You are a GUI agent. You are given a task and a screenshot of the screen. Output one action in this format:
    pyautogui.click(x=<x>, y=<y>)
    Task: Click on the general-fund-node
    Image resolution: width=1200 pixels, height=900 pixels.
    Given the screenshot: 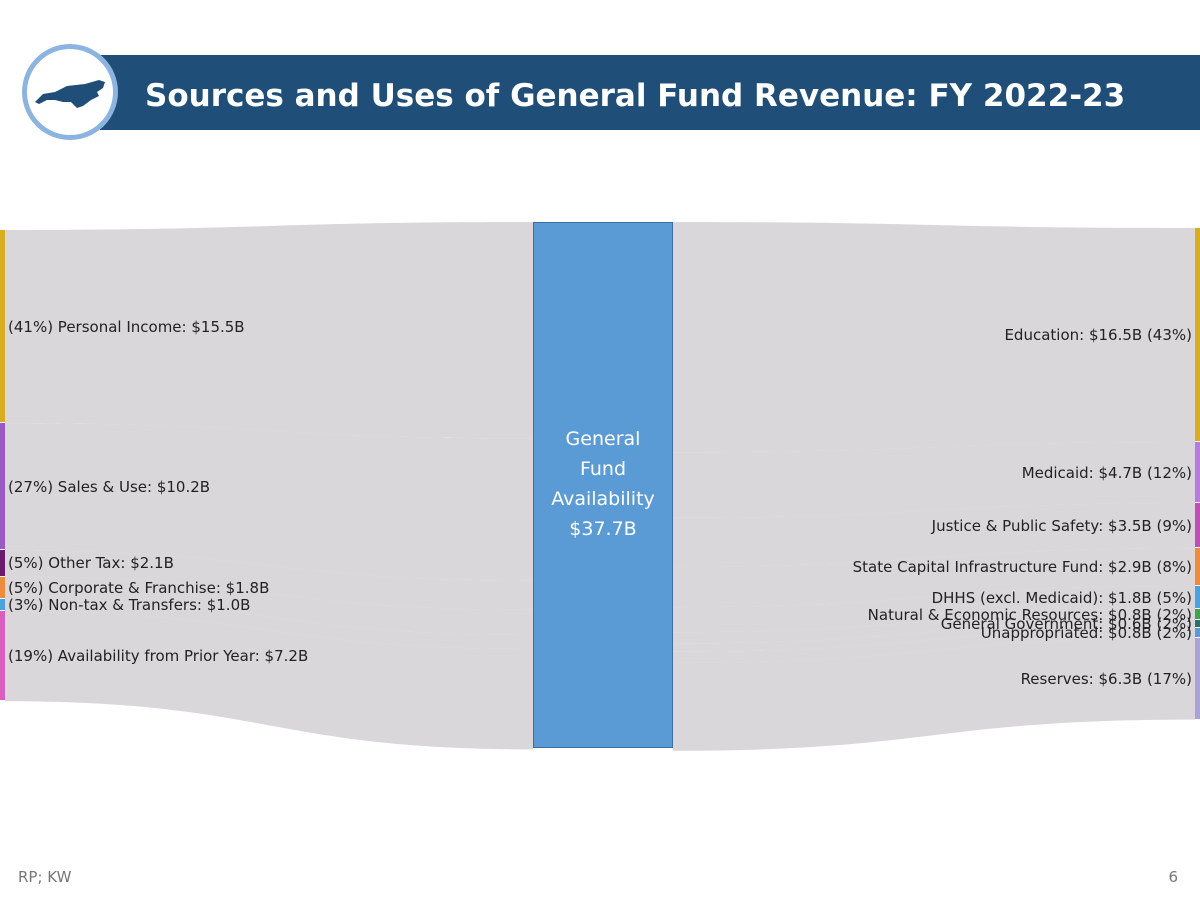 What is the action you would take?
    pyautogui.click(x=603, y=485)
    